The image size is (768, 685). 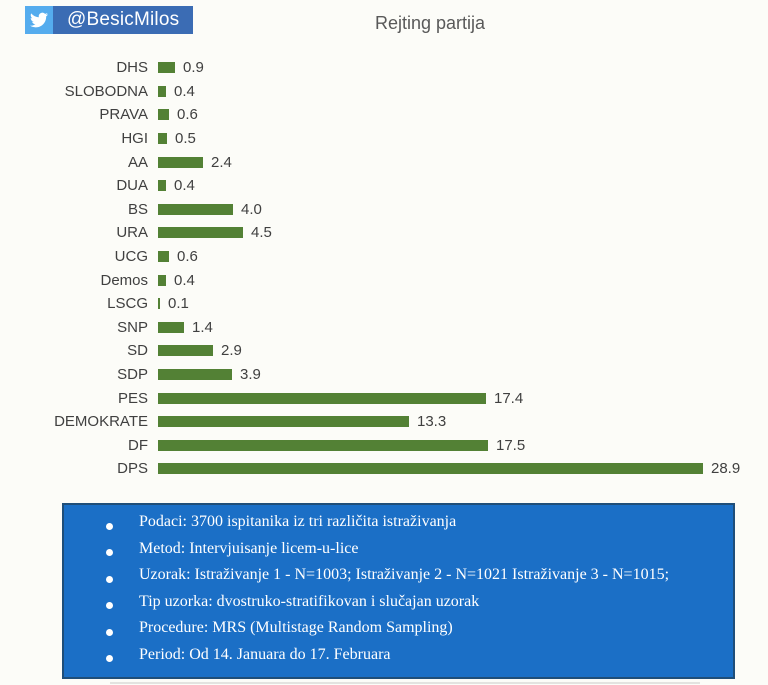 I want to click on category-label: SLOBODNA, so click(x=106, y=91).